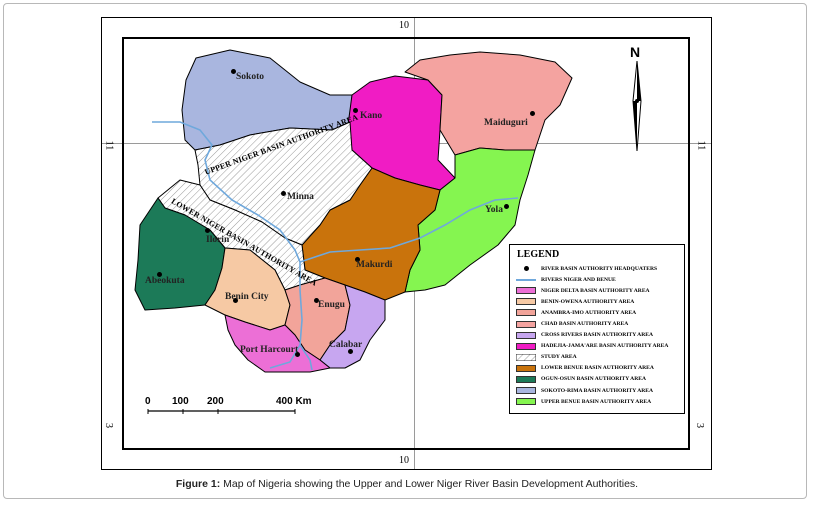 The width and height of the screenshot is (814, 509). I want to click on graticule-top-label: 10, so click(404, 25).